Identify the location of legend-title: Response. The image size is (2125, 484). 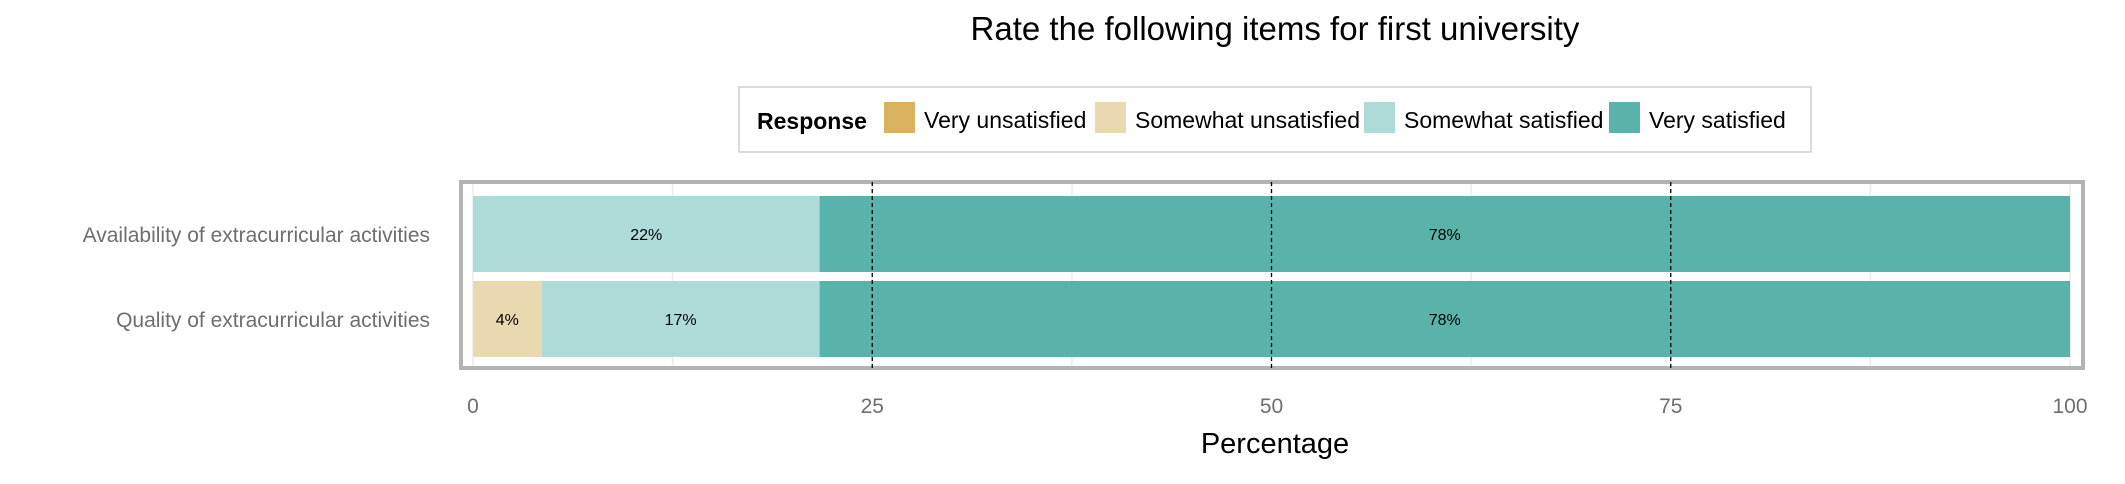
(812, 121).